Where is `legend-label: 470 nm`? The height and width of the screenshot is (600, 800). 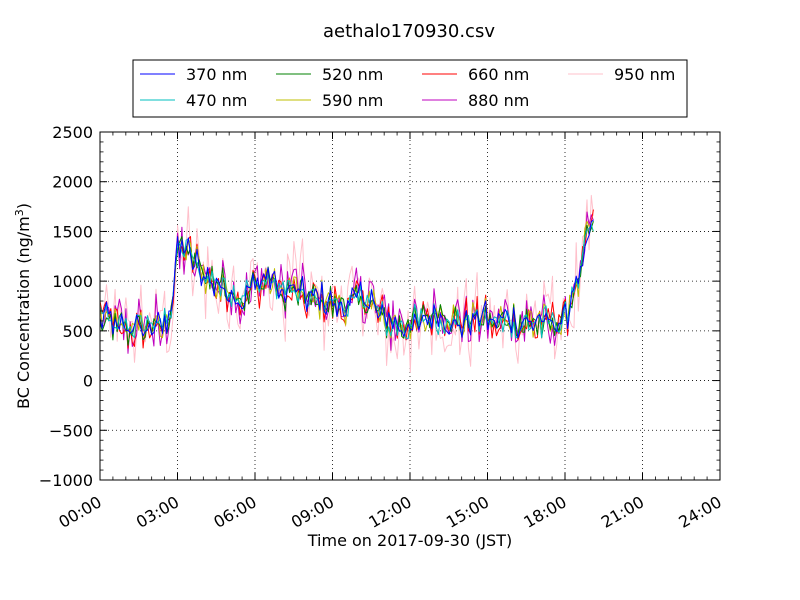
legend-label: 470 nm is located at coordinates (216, 100).